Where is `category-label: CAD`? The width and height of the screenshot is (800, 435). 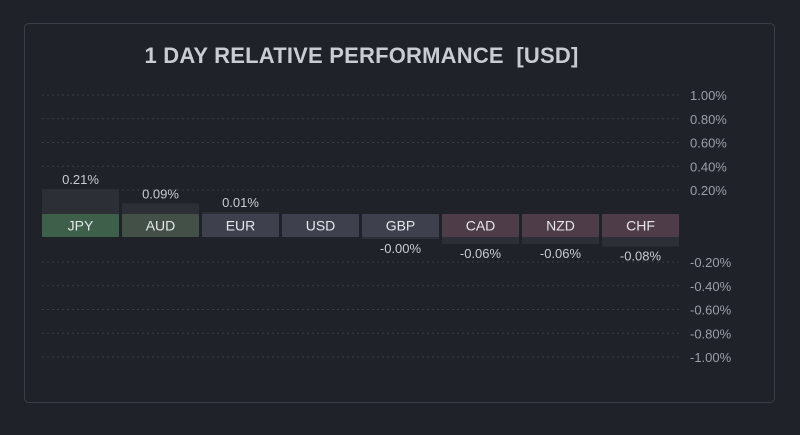
category-label: CAD is located at coordinates (481, 226).